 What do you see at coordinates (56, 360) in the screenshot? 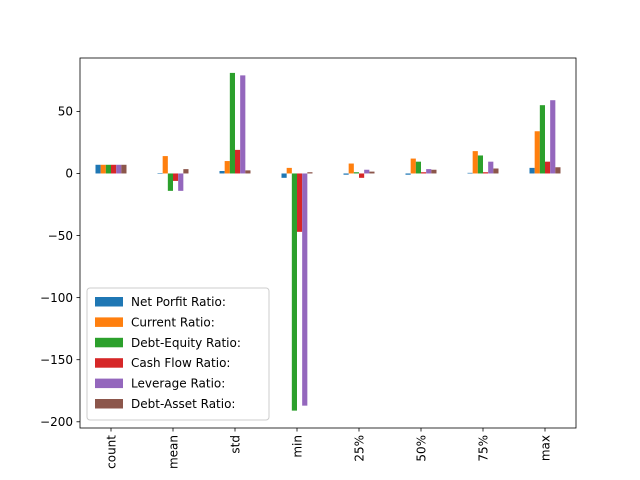
I see `y-tick-label: −150` at bounding box center [56, 360].